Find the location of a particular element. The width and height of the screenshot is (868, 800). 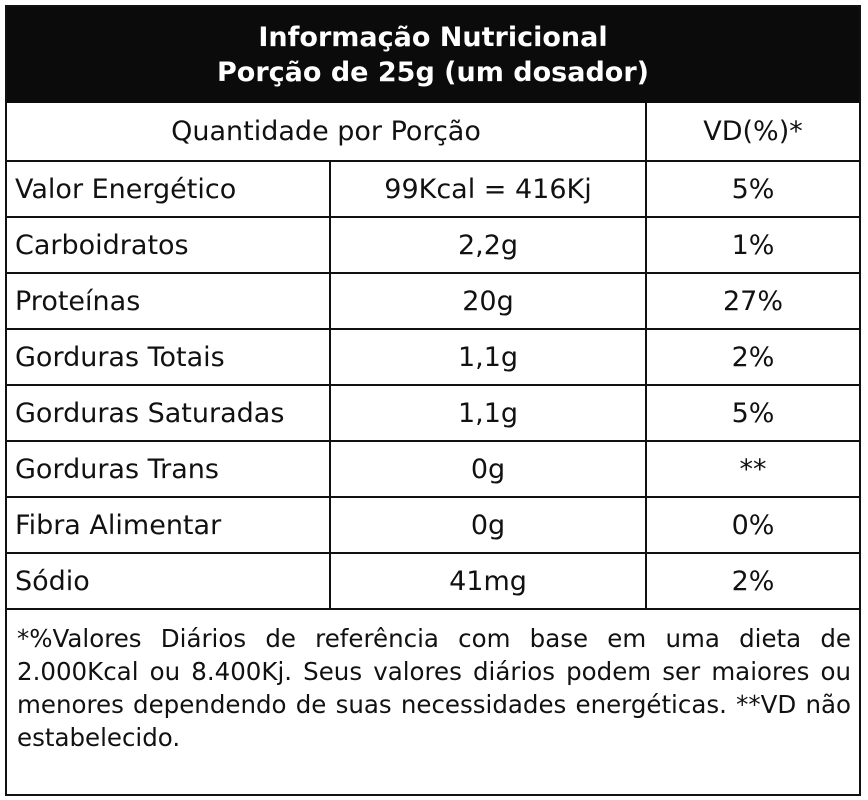

table-row: Sódio 41mg 2% is located at coordinates (433, 581).